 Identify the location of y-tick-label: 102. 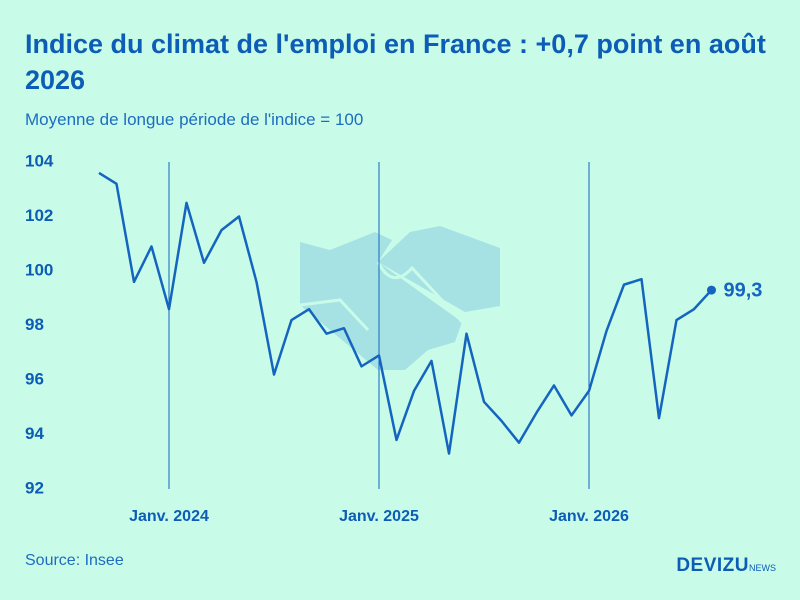
(39, 215).